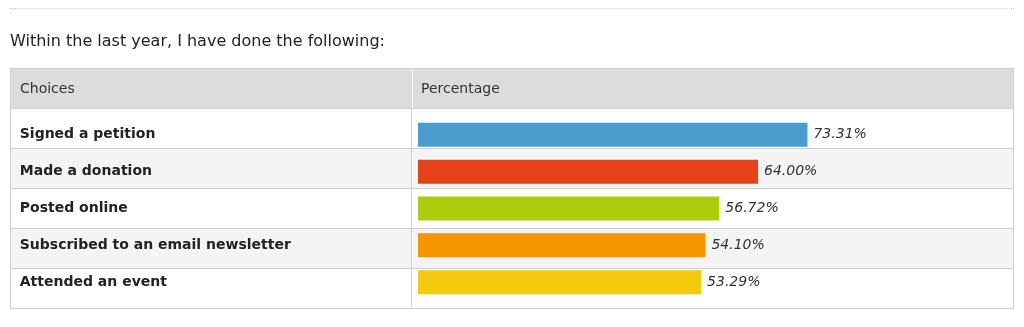  What do you see at coordinates (752, 207) in the screenshot?
I see `data-label: 56.72%` at bounding box center [752, 207].